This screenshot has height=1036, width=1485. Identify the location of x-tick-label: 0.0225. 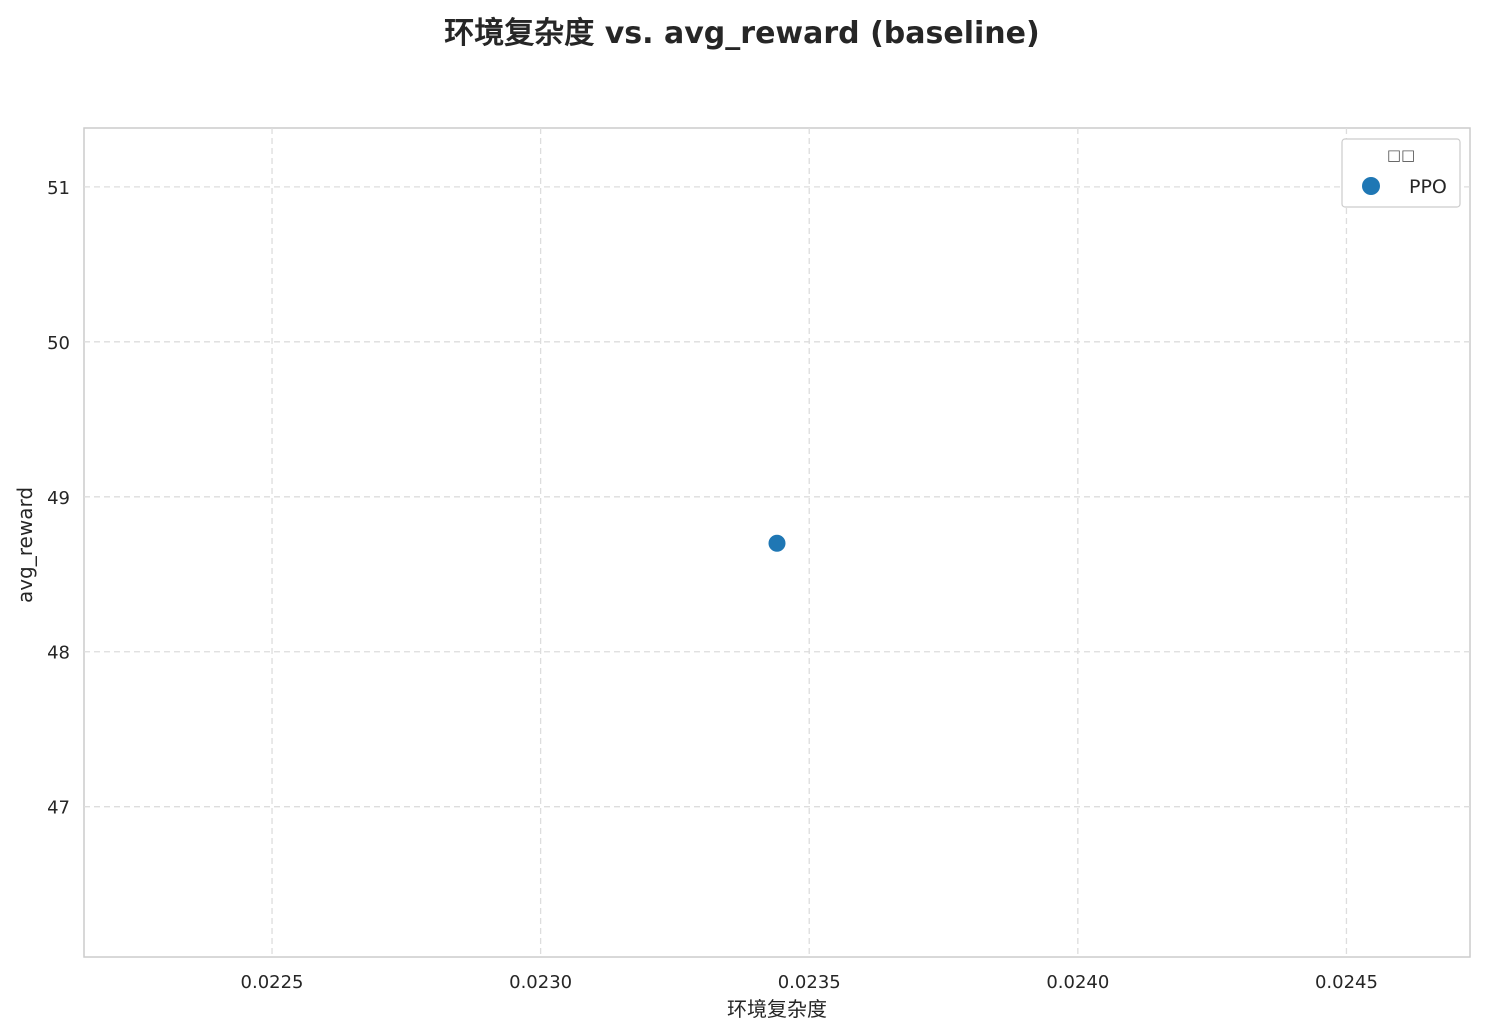
(272, 982).